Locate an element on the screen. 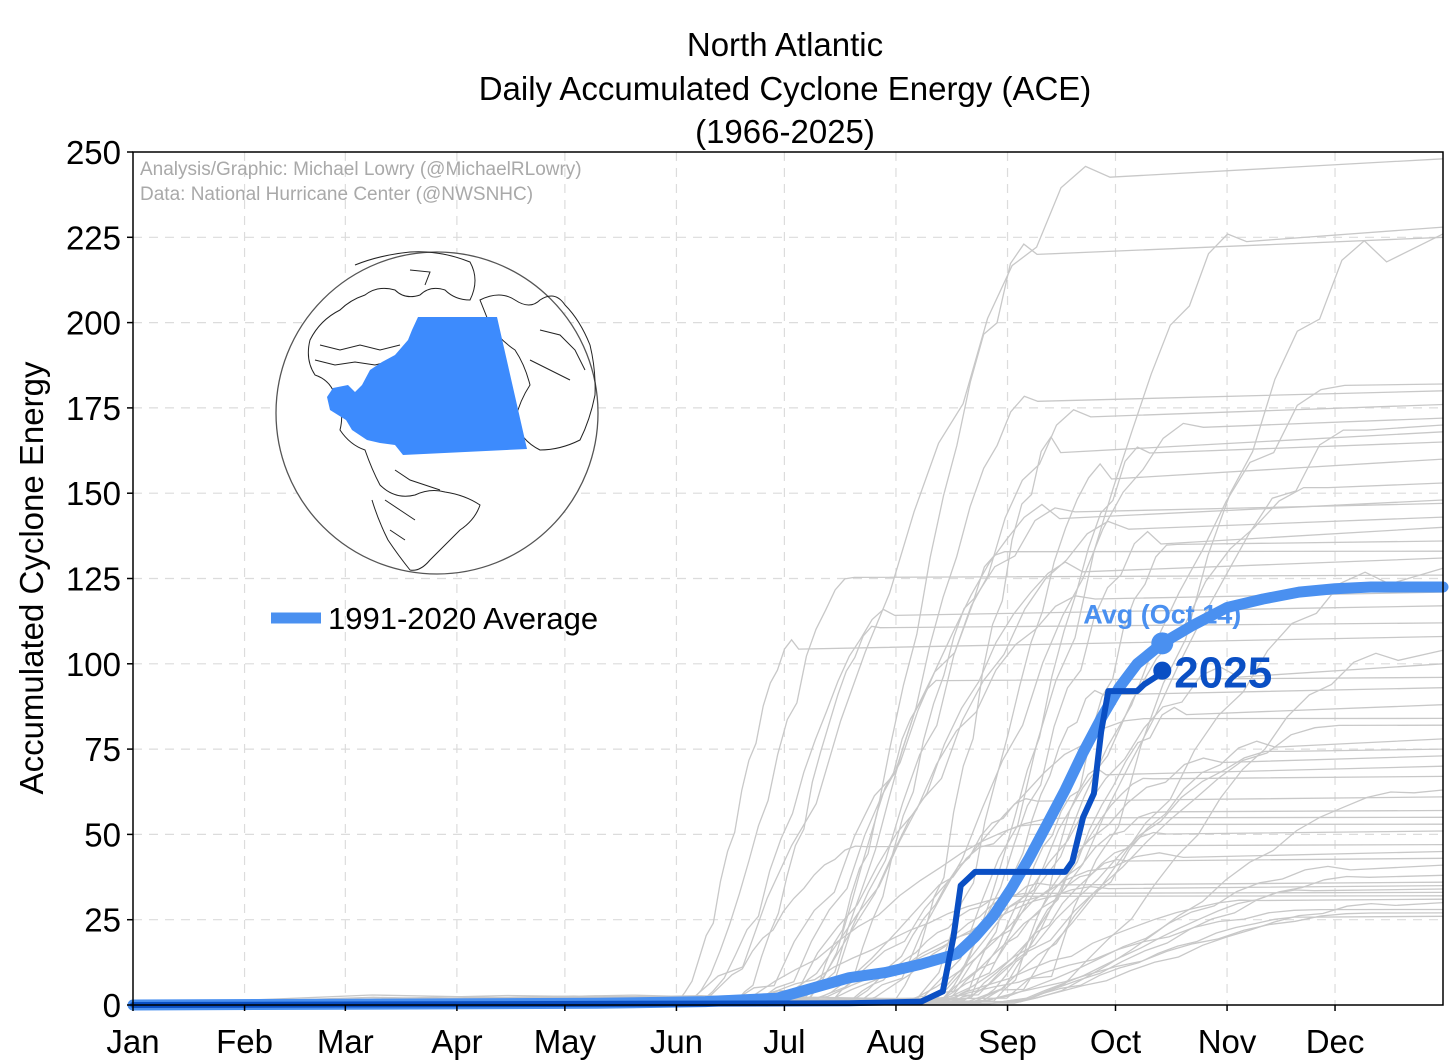 The height and width of the screenshot is (1064, 1456). x-tick-label: Jan is located at coordinates (132, 1041).